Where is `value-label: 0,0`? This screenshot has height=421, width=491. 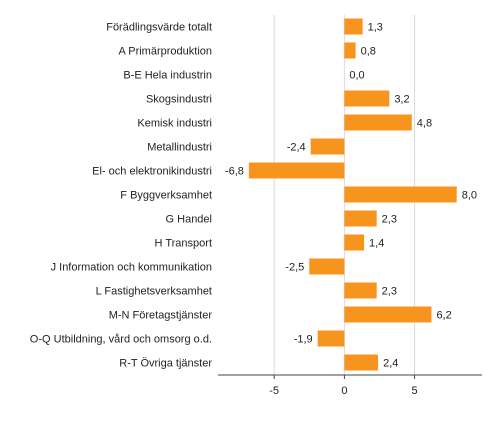
value-label: 0,0 is located at coordinates (356, 76).